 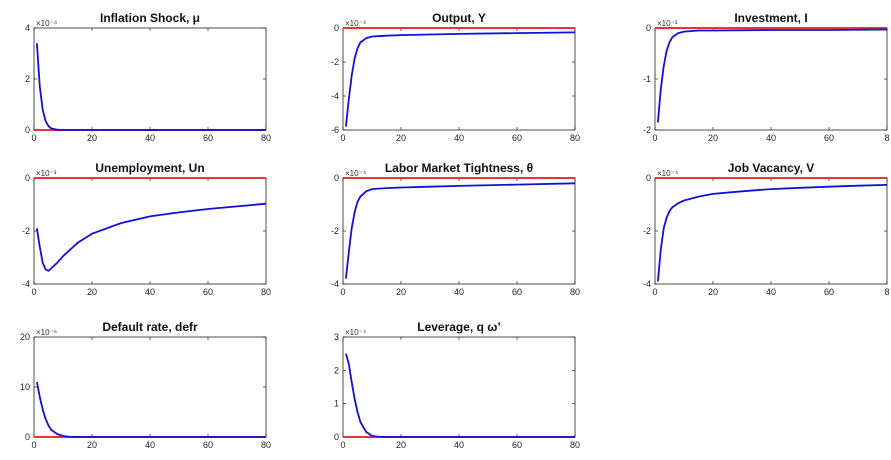 I want to click on panel-2: Output, Y ×10⁻⁴ 0 20 40 60 80 0 -2 -4 -6, so click(x=455, y=77).